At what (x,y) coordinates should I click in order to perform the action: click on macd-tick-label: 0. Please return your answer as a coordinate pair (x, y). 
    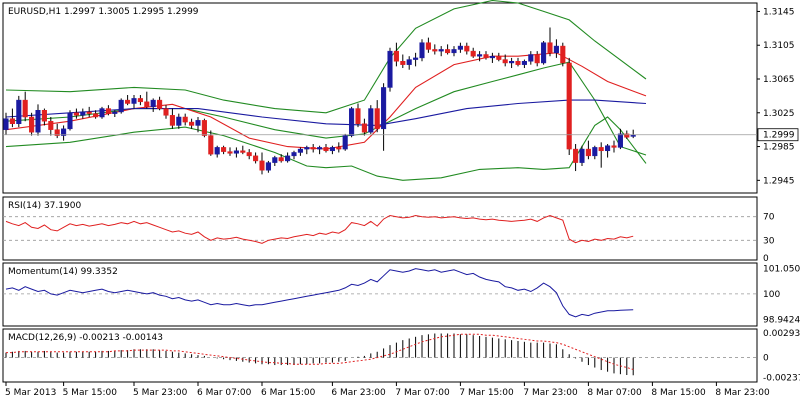
    Looking at the image, I should click on (766, 359).